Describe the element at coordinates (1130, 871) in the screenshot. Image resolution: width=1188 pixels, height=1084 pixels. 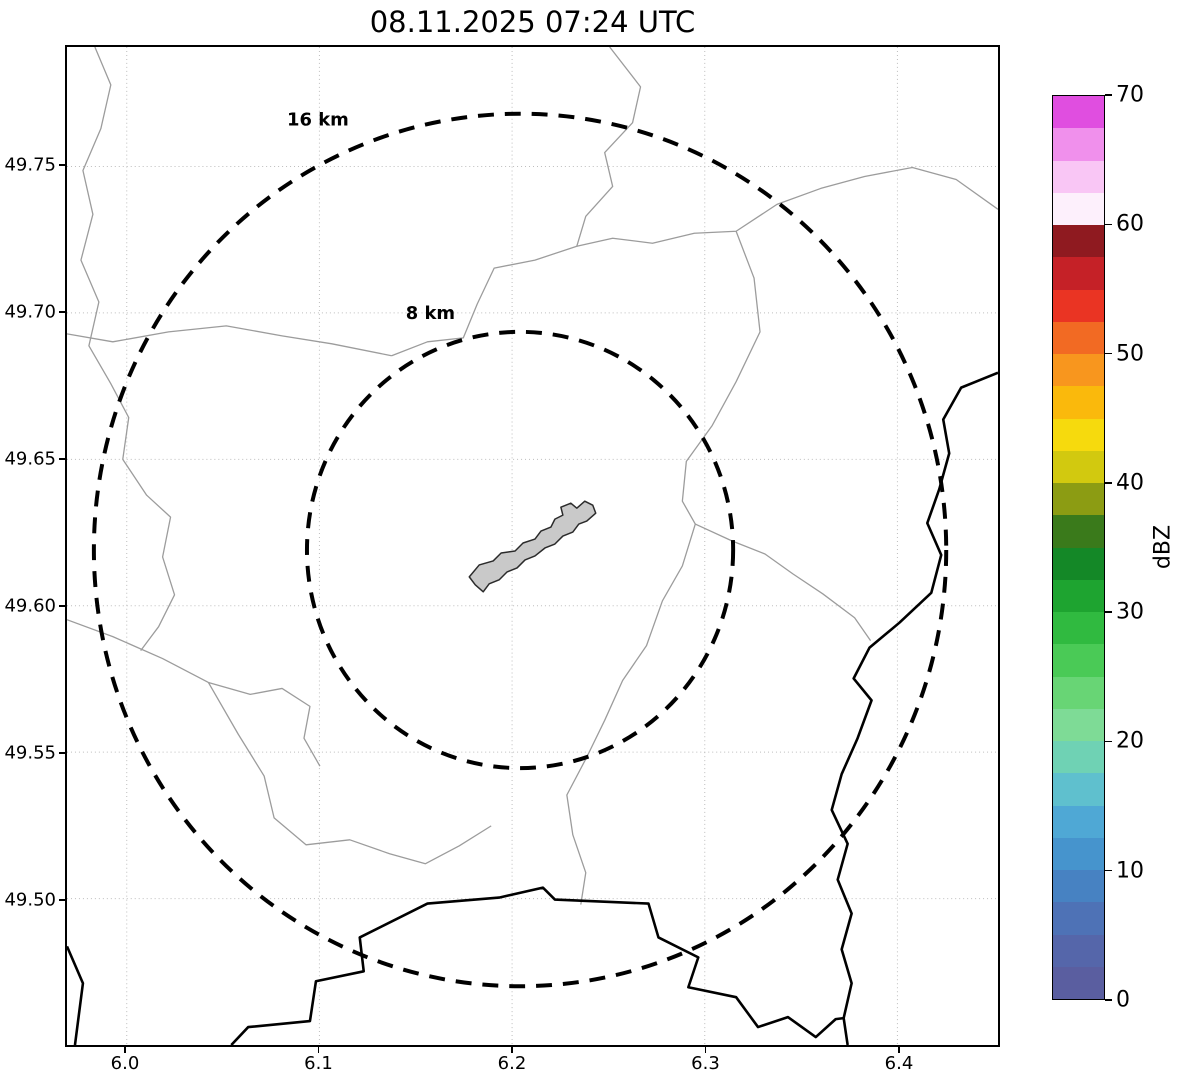
I see `colorbar-tick-label: 10` at that location.